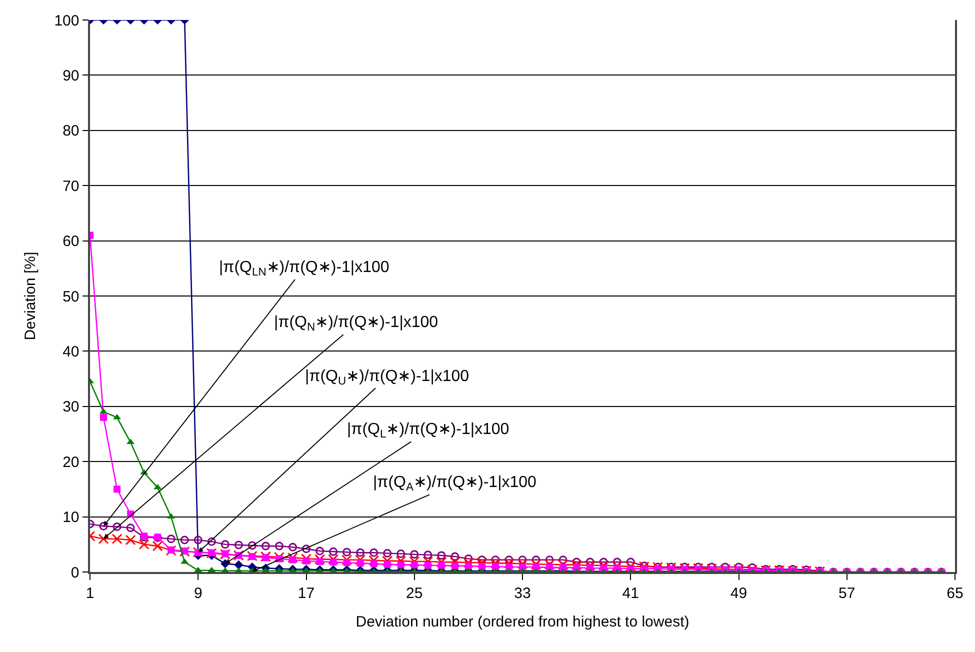  Describe the element at coordinates (75, 573) in the screenshot. I see `y-tick-label: 0` at that location.